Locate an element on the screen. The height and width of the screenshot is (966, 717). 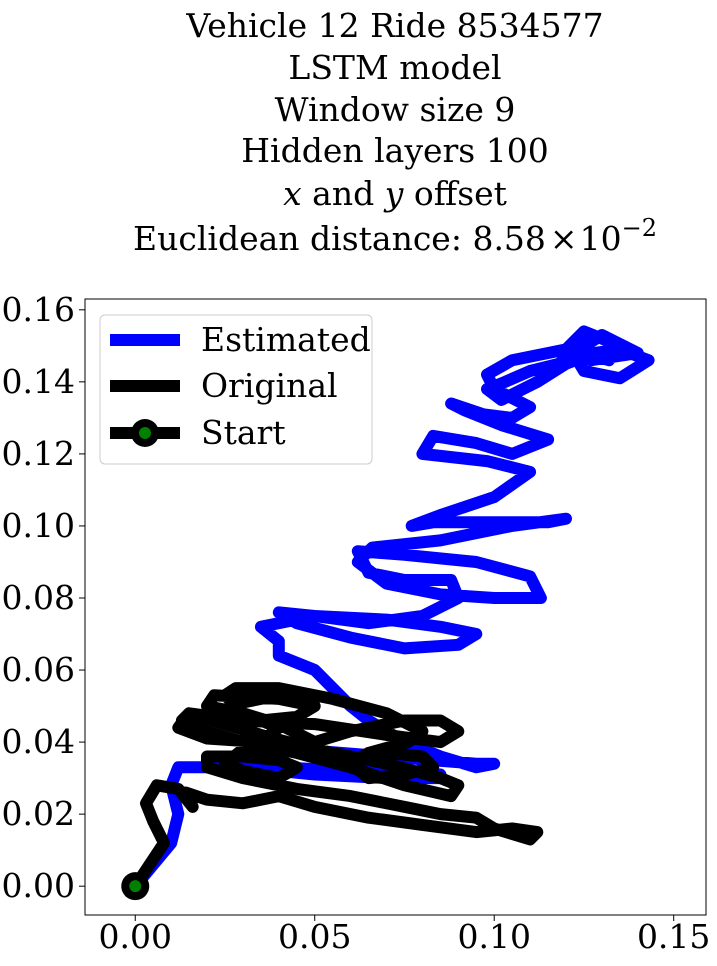
series-line-original is located at coordinates (336, 787).